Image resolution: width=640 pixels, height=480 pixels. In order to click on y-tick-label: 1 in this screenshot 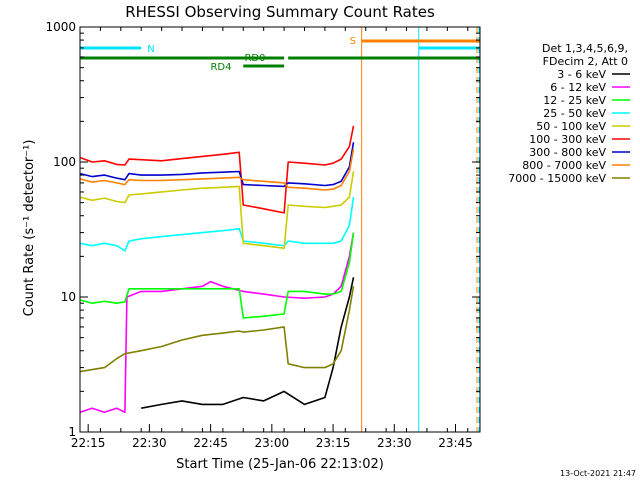, I will do `click(72, 432)`.